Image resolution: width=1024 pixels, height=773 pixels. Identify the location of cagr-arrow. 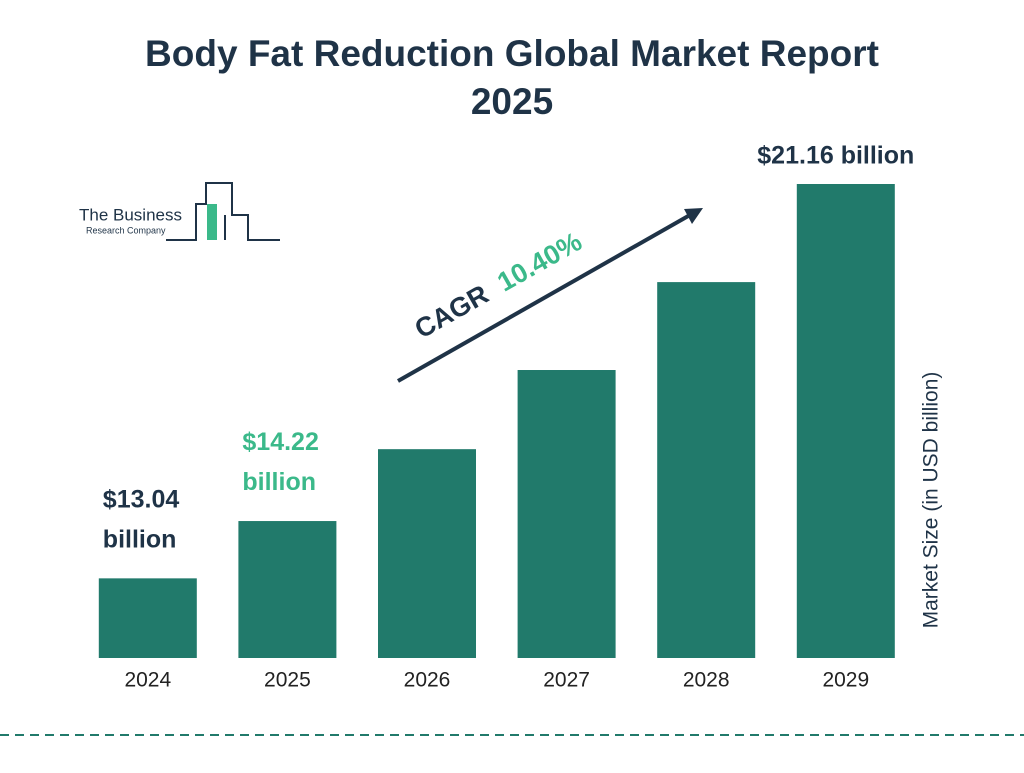
(544, 298).